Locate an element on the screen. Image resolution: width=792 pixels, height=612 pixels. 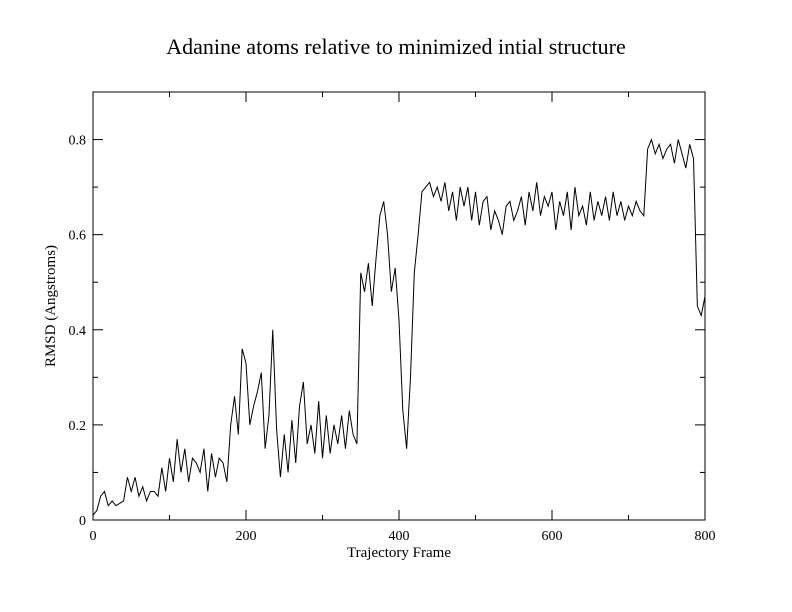
y-tick-label: 0.6 is located at coordinates (78, 236).